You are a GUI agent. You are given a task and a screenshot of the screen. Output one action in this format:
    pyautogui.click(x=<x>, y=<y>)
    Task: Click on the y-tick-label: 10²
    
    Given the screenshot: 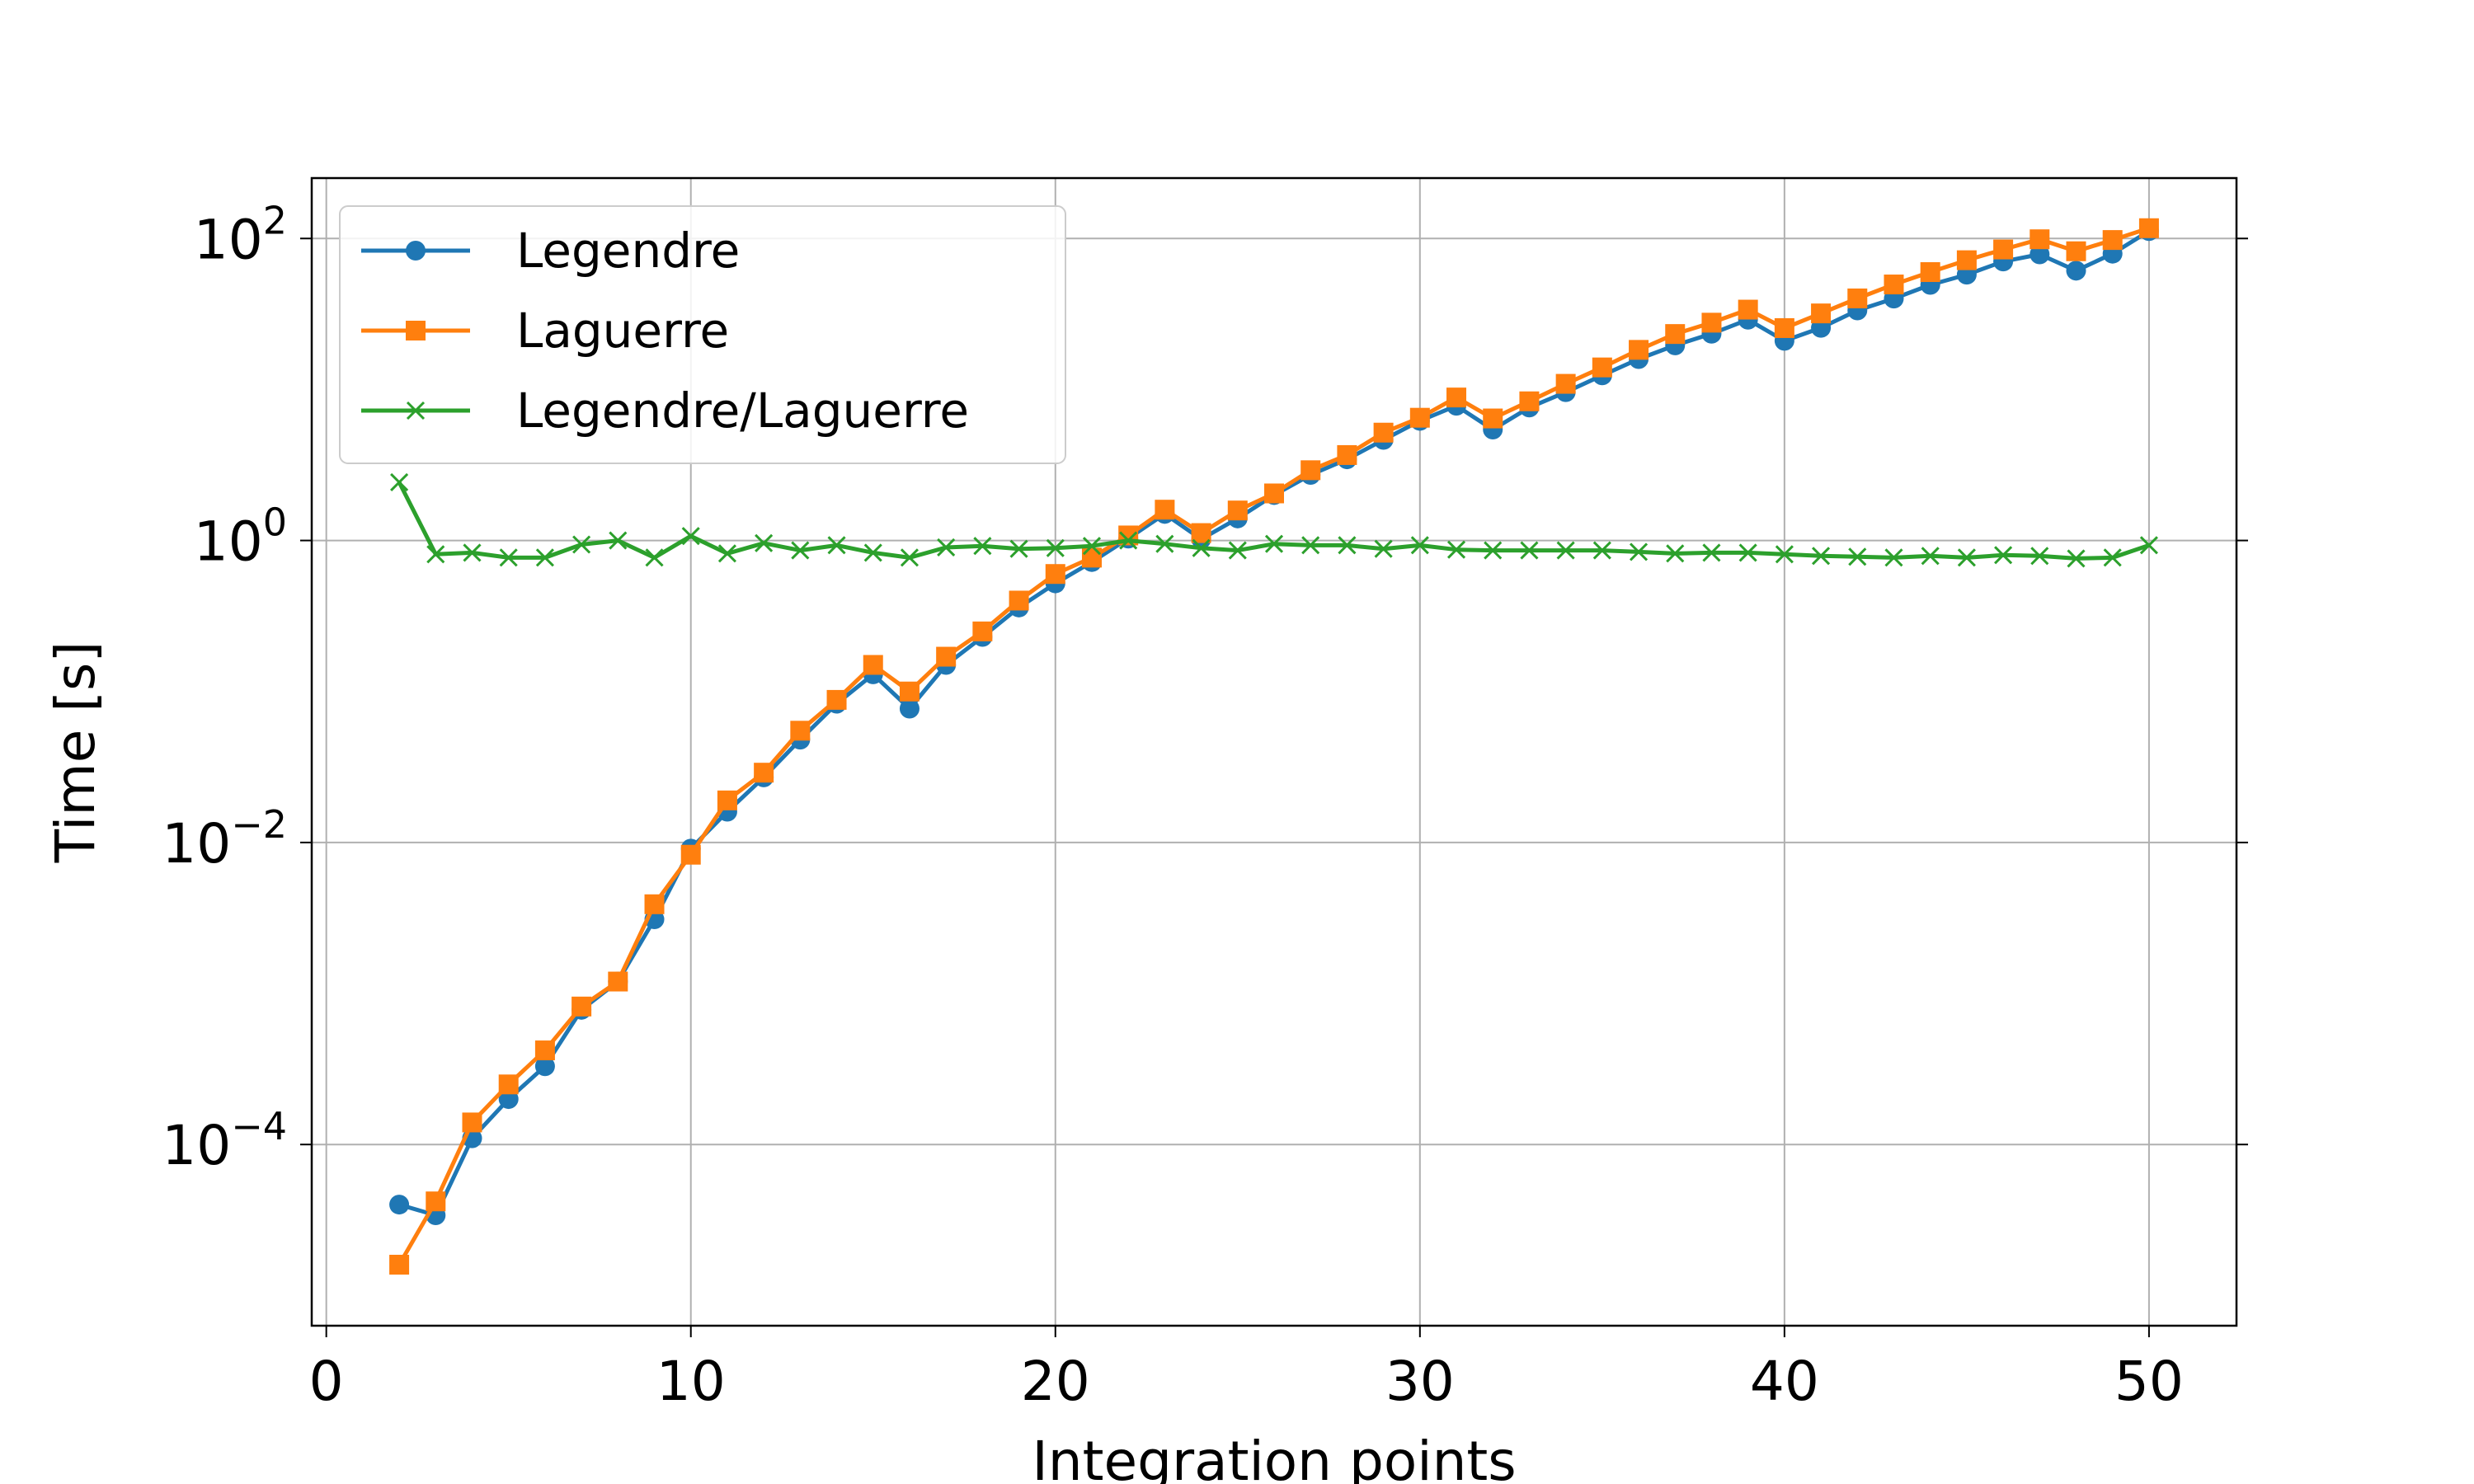 What is the action you would take?
    pyautogui.click(x=240, y=235)
    